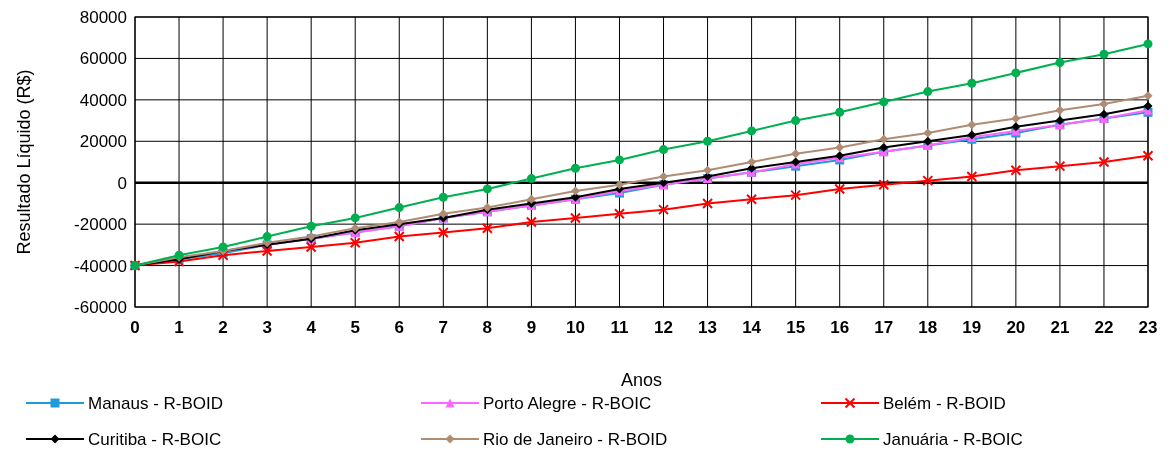  What do you see at coordinates (663, 327) in the screenshot?
I see `x-tick-label: 12` at bounding box center [663, 327].